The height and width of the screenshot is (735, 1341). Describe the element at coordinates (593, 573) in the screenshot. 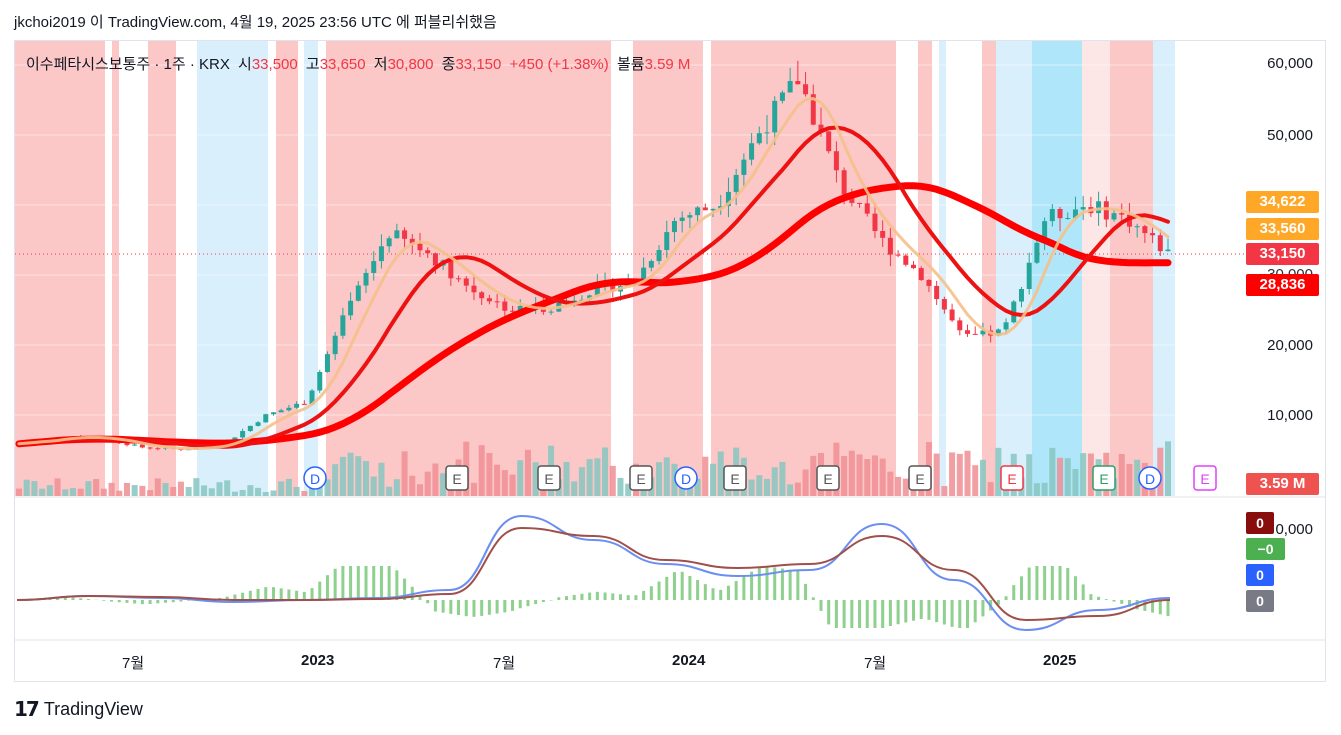

I see `macd-line` at that location.